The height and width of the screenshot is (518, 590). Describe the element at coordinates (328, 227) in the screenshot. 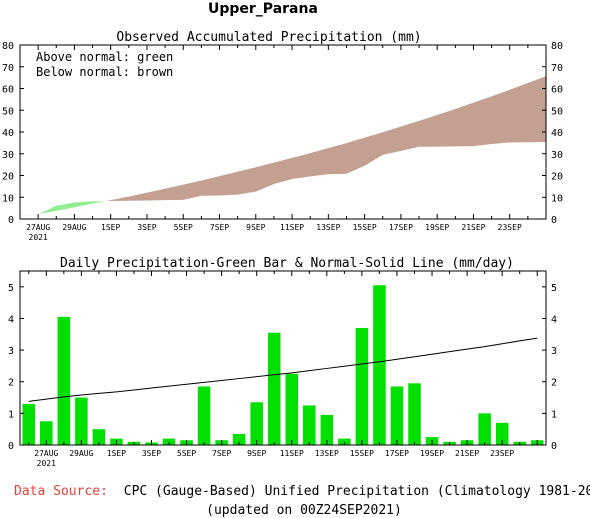

I see `top-xtick-label: 13SEP` at that location.